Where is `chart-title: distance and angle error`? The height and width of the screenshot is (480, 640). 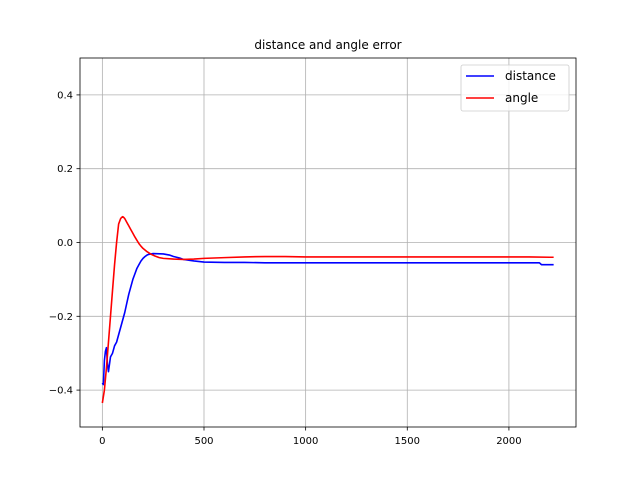 chart-title: distance and angle error is located at coordinates (327, 45).